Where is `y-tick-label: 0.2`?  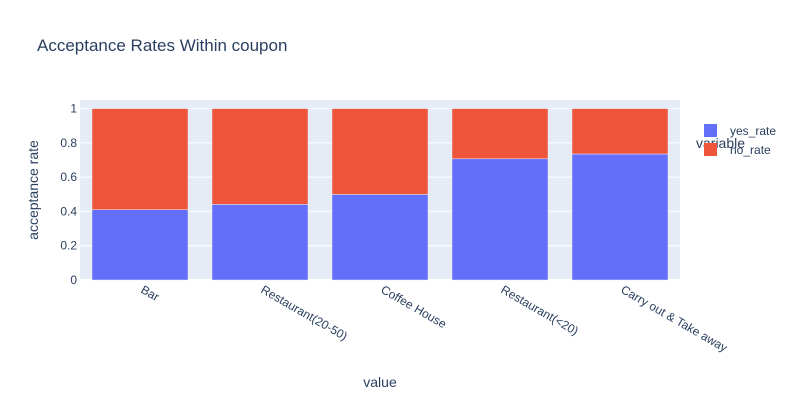 y-tick-label: 0.2 is located at coordinates (68, 246).